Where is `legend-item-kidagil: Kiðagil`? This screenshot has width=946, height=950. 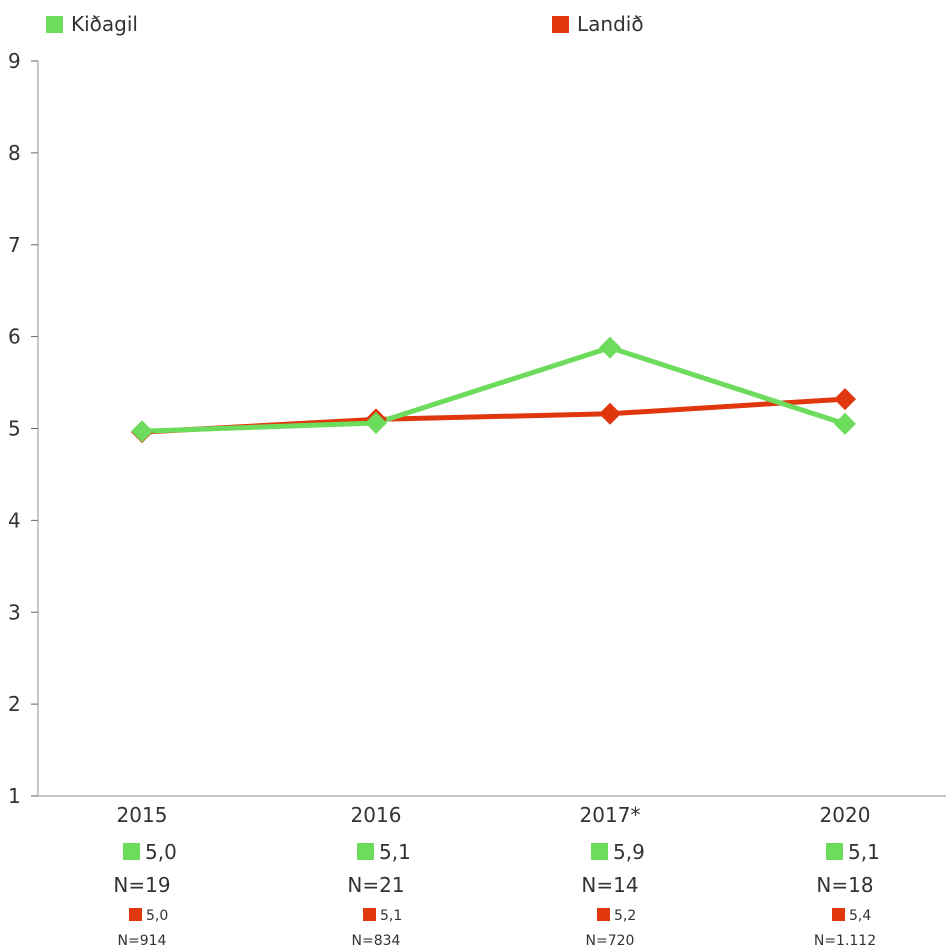 legend-item-kidagil: Kiðagil is located at coordinates (92, 24).